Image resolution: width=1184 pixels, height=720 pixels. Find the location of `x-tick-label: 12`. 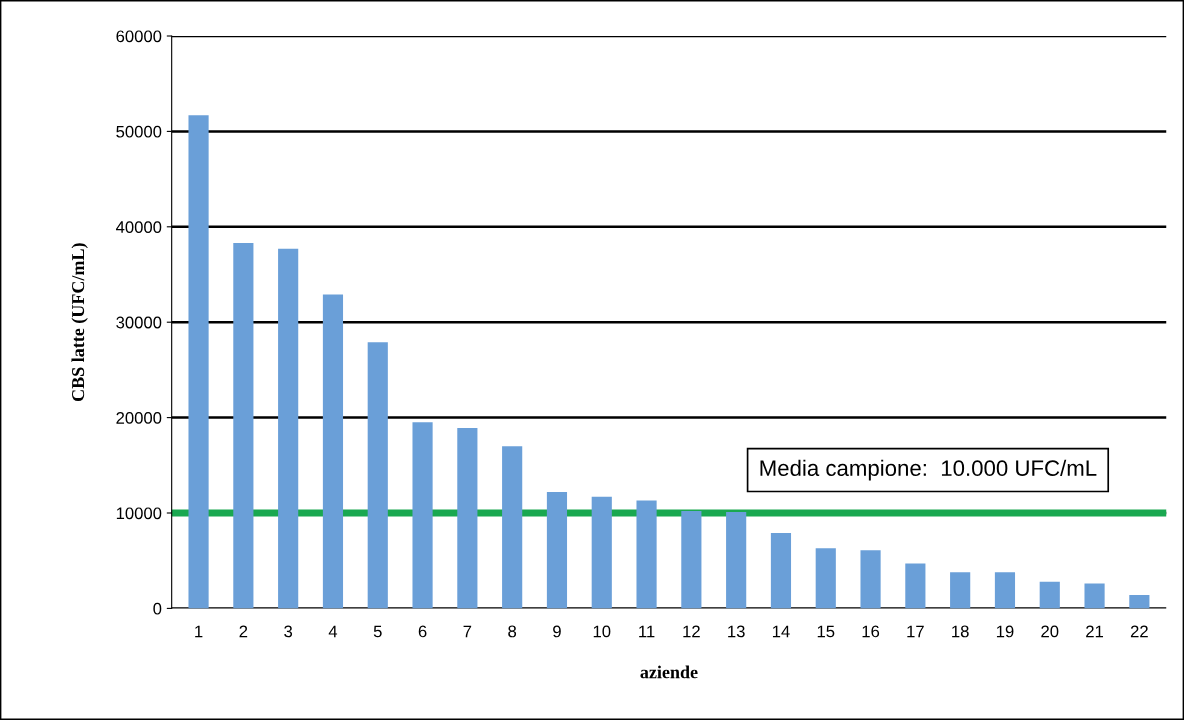

x-tick-label: 12 is located at coordinates (691, 631).